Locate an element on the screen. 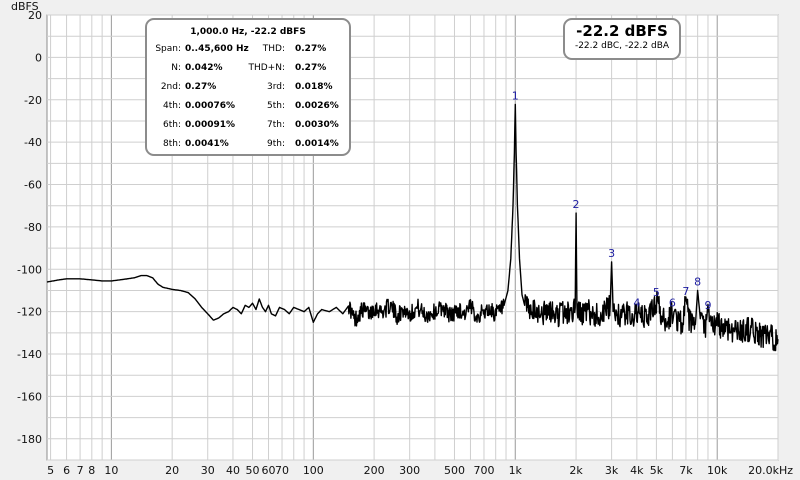  stats-value: 0.0030% is located at coordinates (317, 125).